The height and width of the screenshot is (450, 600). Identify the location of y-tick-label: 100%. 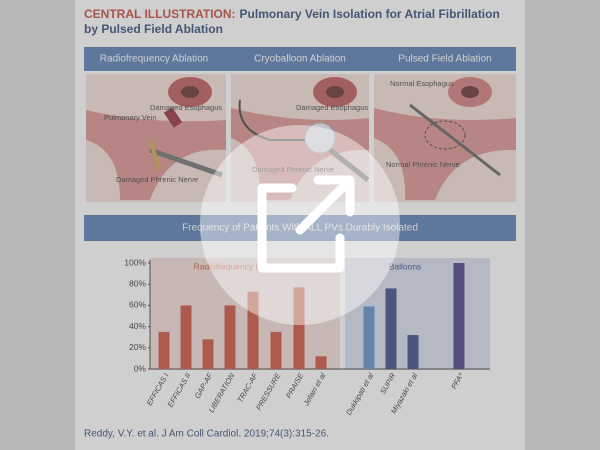
(135, 262).